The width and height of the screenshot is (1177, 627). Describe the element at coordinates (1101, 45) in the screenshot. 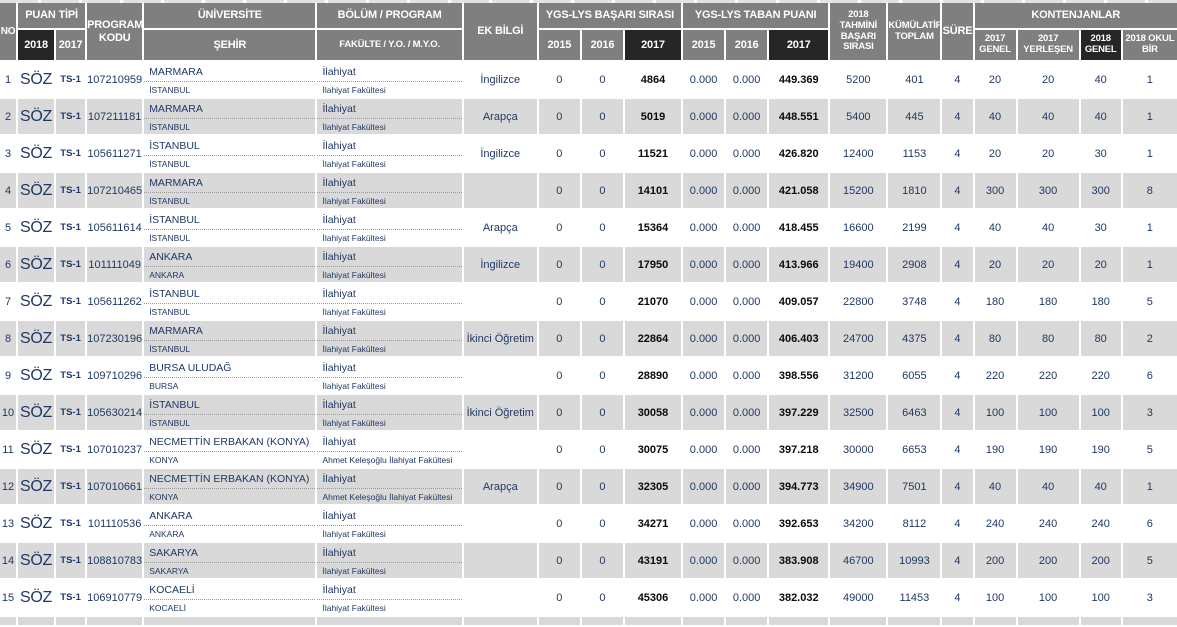

I see `col-header-kontenjan-2018-genel: 2018 GENEL` at that location.